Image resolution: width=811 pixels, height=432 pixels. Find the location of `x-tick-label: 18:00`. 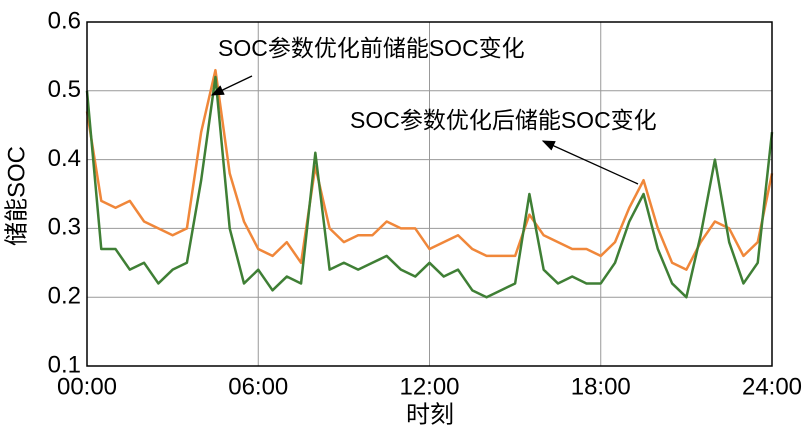

x-tick-label: 18:00 is located at coordinates (601, 386).